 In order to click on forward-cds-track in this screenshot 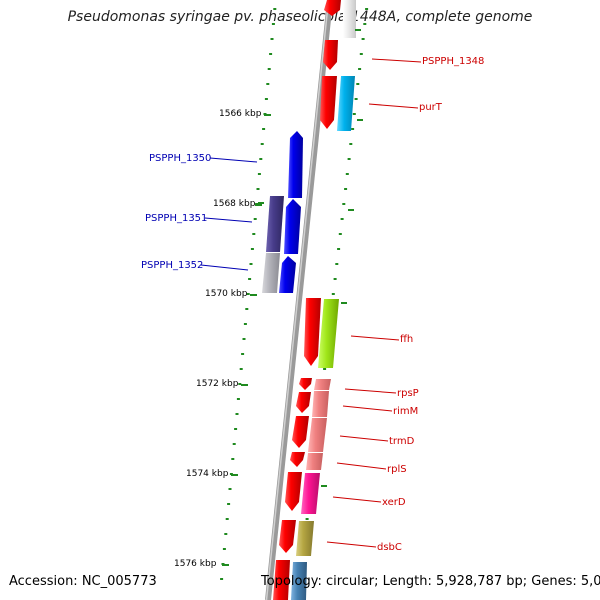, I will do `click(307, 300)`.